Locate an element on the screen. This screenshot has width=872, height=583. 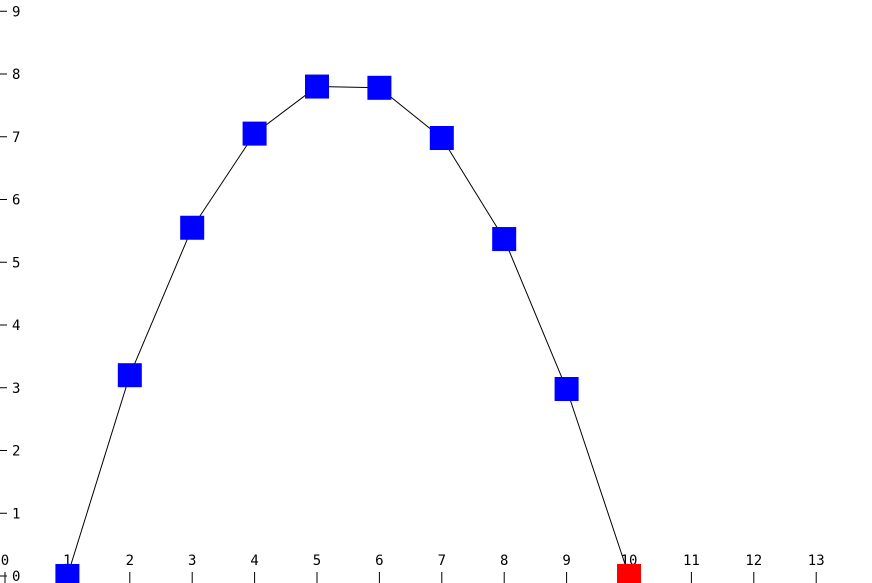
x-tick-label-12: 12 is located at coordinates (753, 561).